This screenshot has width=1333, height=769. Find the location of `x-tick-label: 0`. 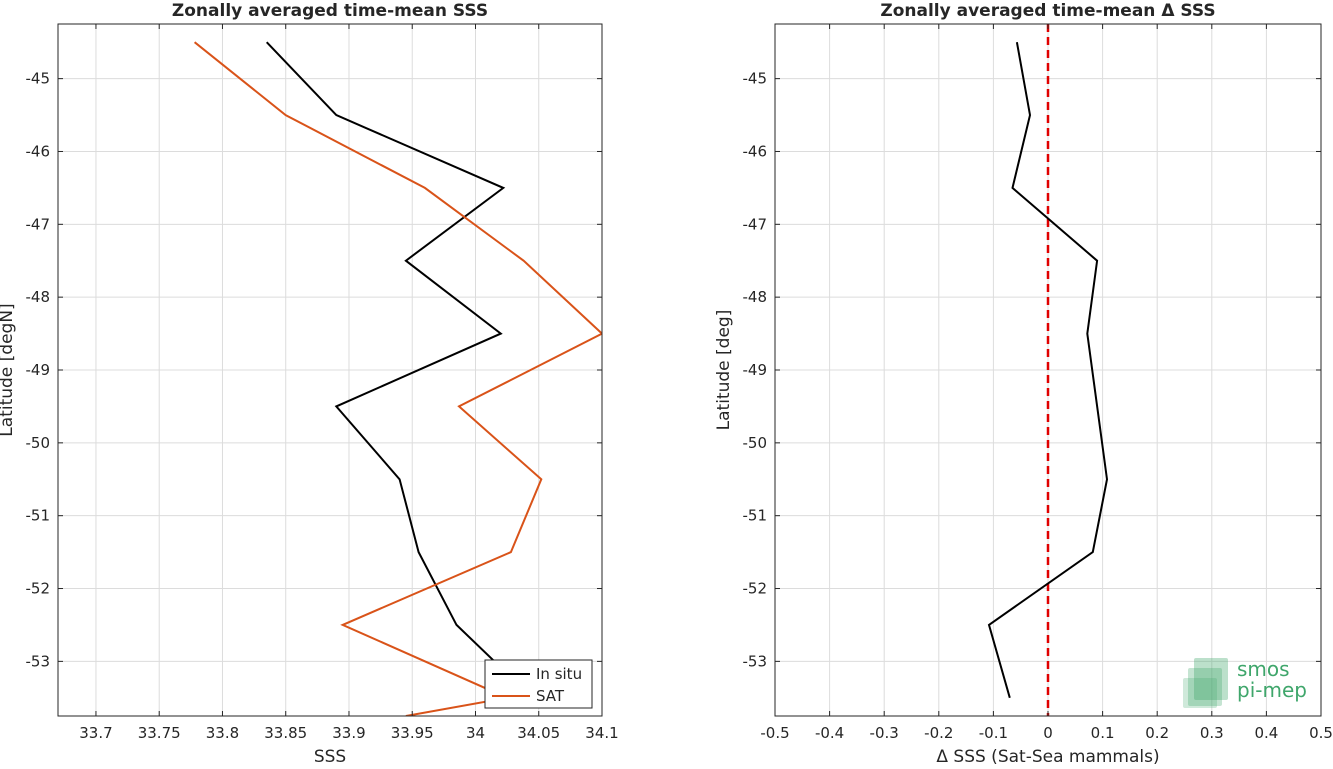

x-tick-label: 0 is located at coordinates (1048, 733).